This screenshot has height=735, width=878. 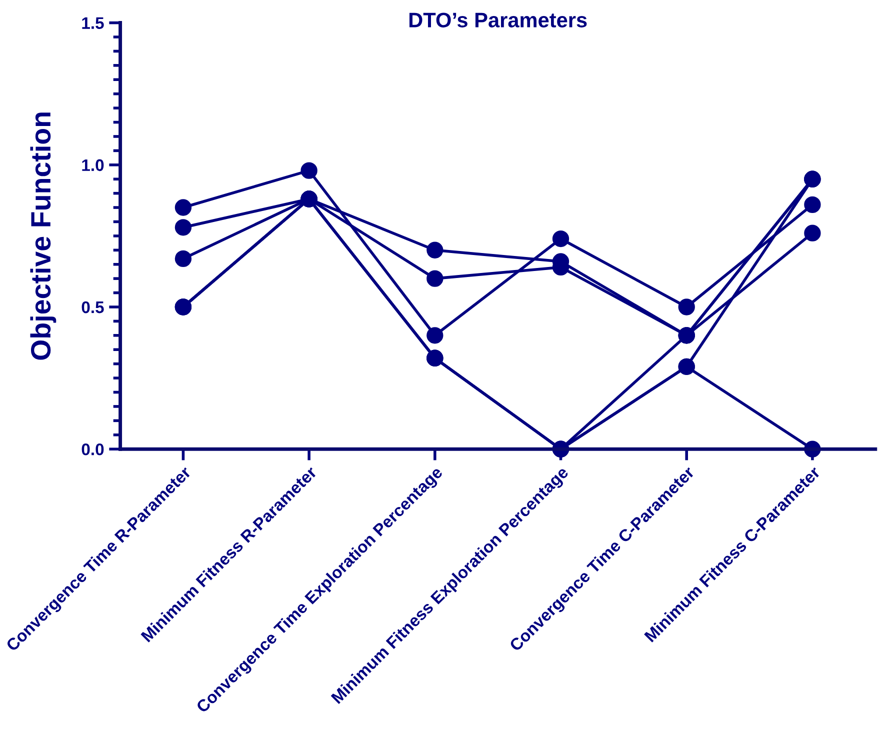 I want to click on y-tick-label: 0.5, so click(x=93, y=307).